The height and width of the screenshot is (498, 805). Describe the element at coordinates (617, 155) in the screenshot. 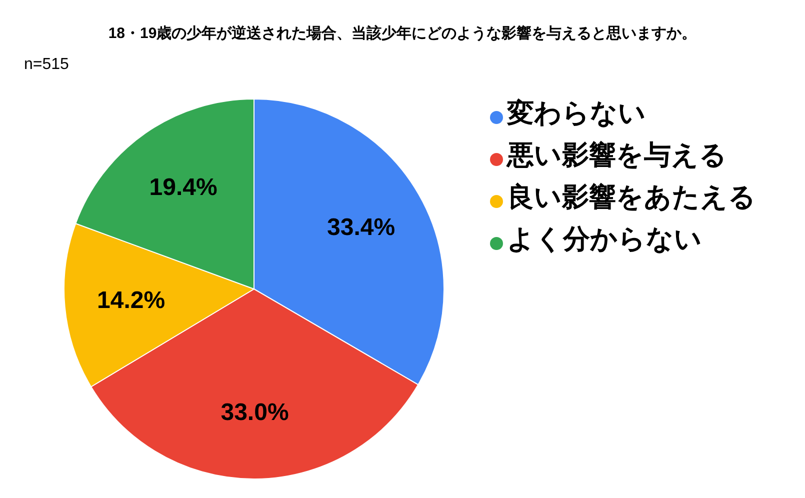

I see `legend-label: 悪い影響を与える` at that location.